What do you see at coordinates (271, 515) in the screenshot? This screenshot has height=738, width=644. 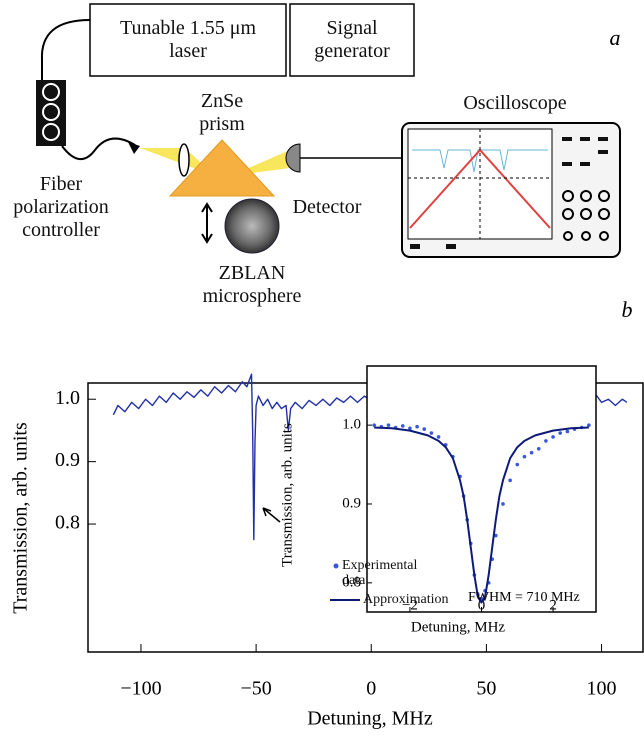 I see `dip-arrow` at bounding box center [271, 515].